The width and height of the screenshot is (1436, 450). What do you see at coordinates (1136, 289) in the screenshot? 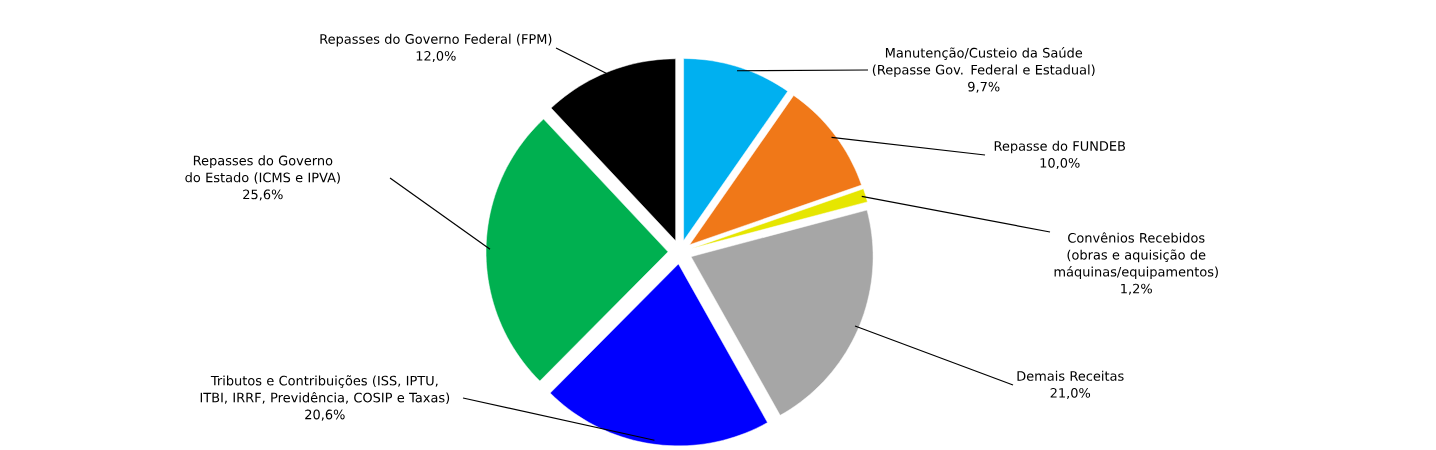
I see `data-label: 1,2%` at bounding box center [1136, 289].